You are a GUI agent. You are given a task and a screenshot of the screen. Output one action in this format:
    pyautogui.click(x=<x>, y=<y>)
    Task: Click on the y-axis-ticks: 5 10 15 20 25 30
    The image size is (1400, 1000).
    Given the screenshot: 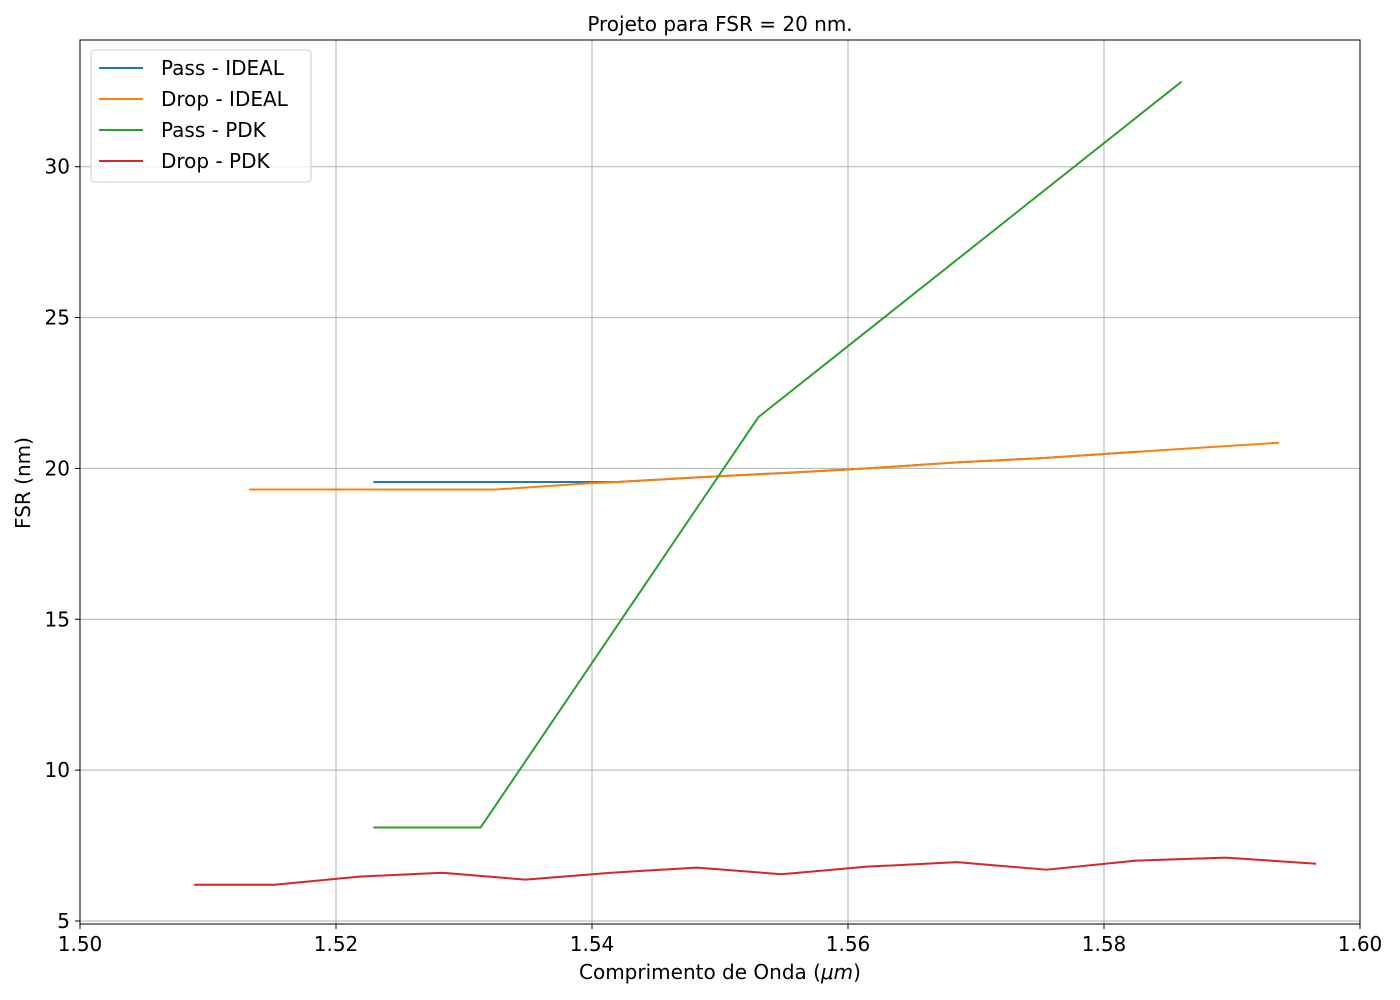 What is the action you would take?
    pyautogui.click(x=62, y=544)
    